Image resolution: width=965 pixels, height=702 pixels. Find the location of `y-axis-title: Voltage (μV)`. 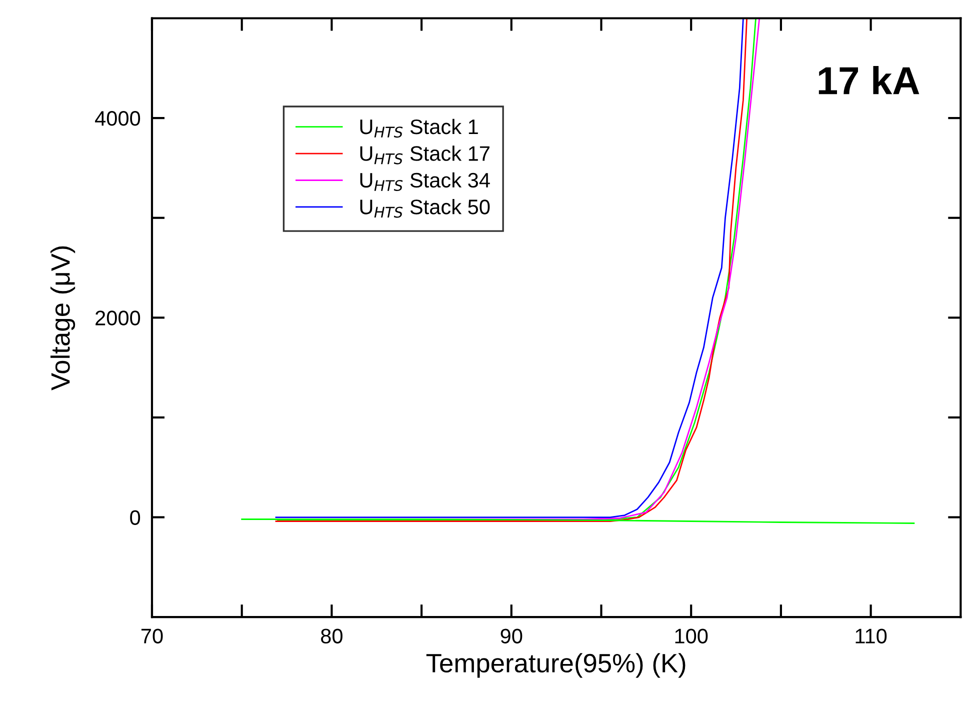

y-axis-title: Voltage (μV) is located at coordinates (63, 318).